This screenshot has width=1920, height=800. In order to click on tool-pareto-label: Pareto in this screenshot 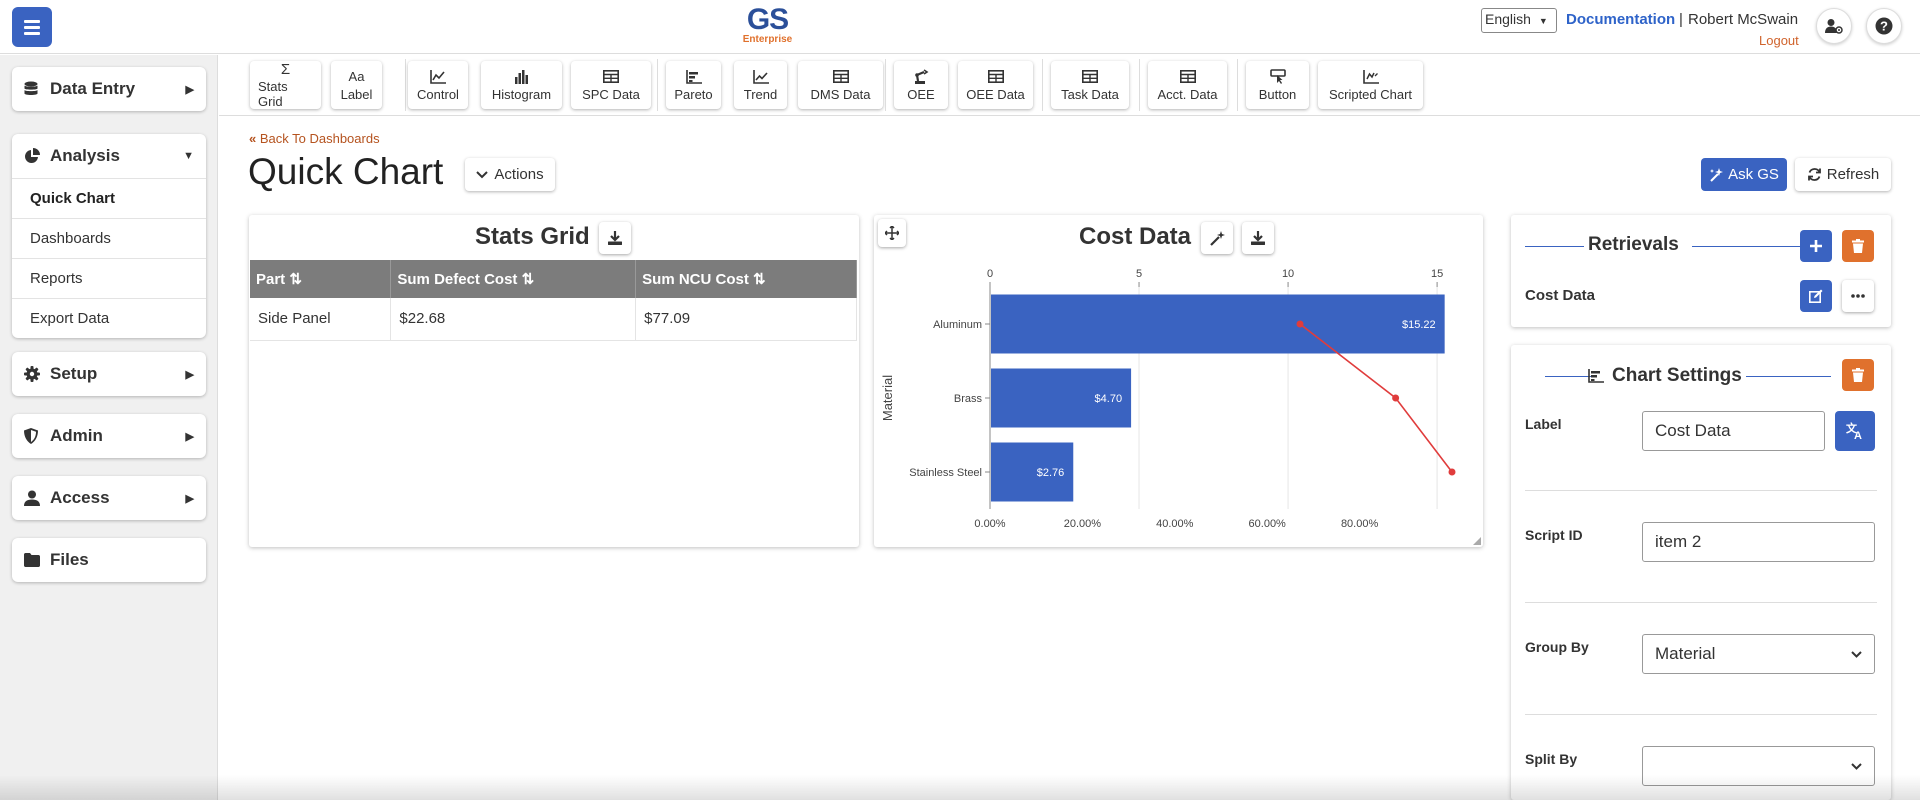, I will do `click(693, 94)`.